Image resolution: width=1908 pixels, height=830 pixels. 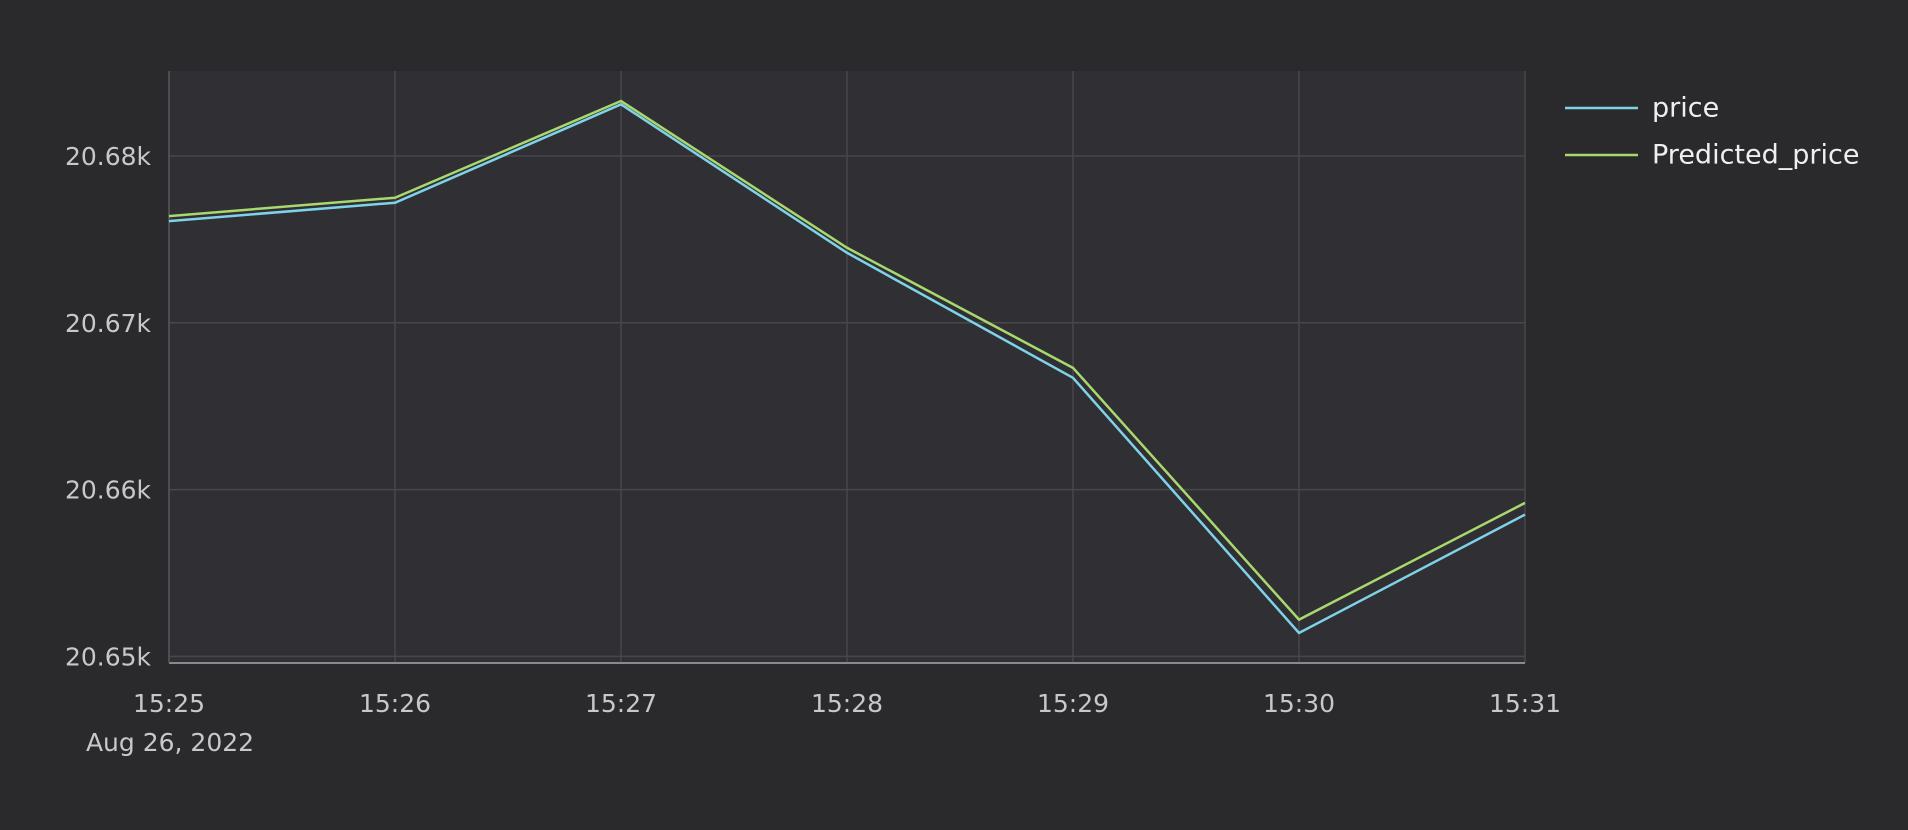 I want to click on x-tick-label: 15:31, so click(x=1525, y=703).